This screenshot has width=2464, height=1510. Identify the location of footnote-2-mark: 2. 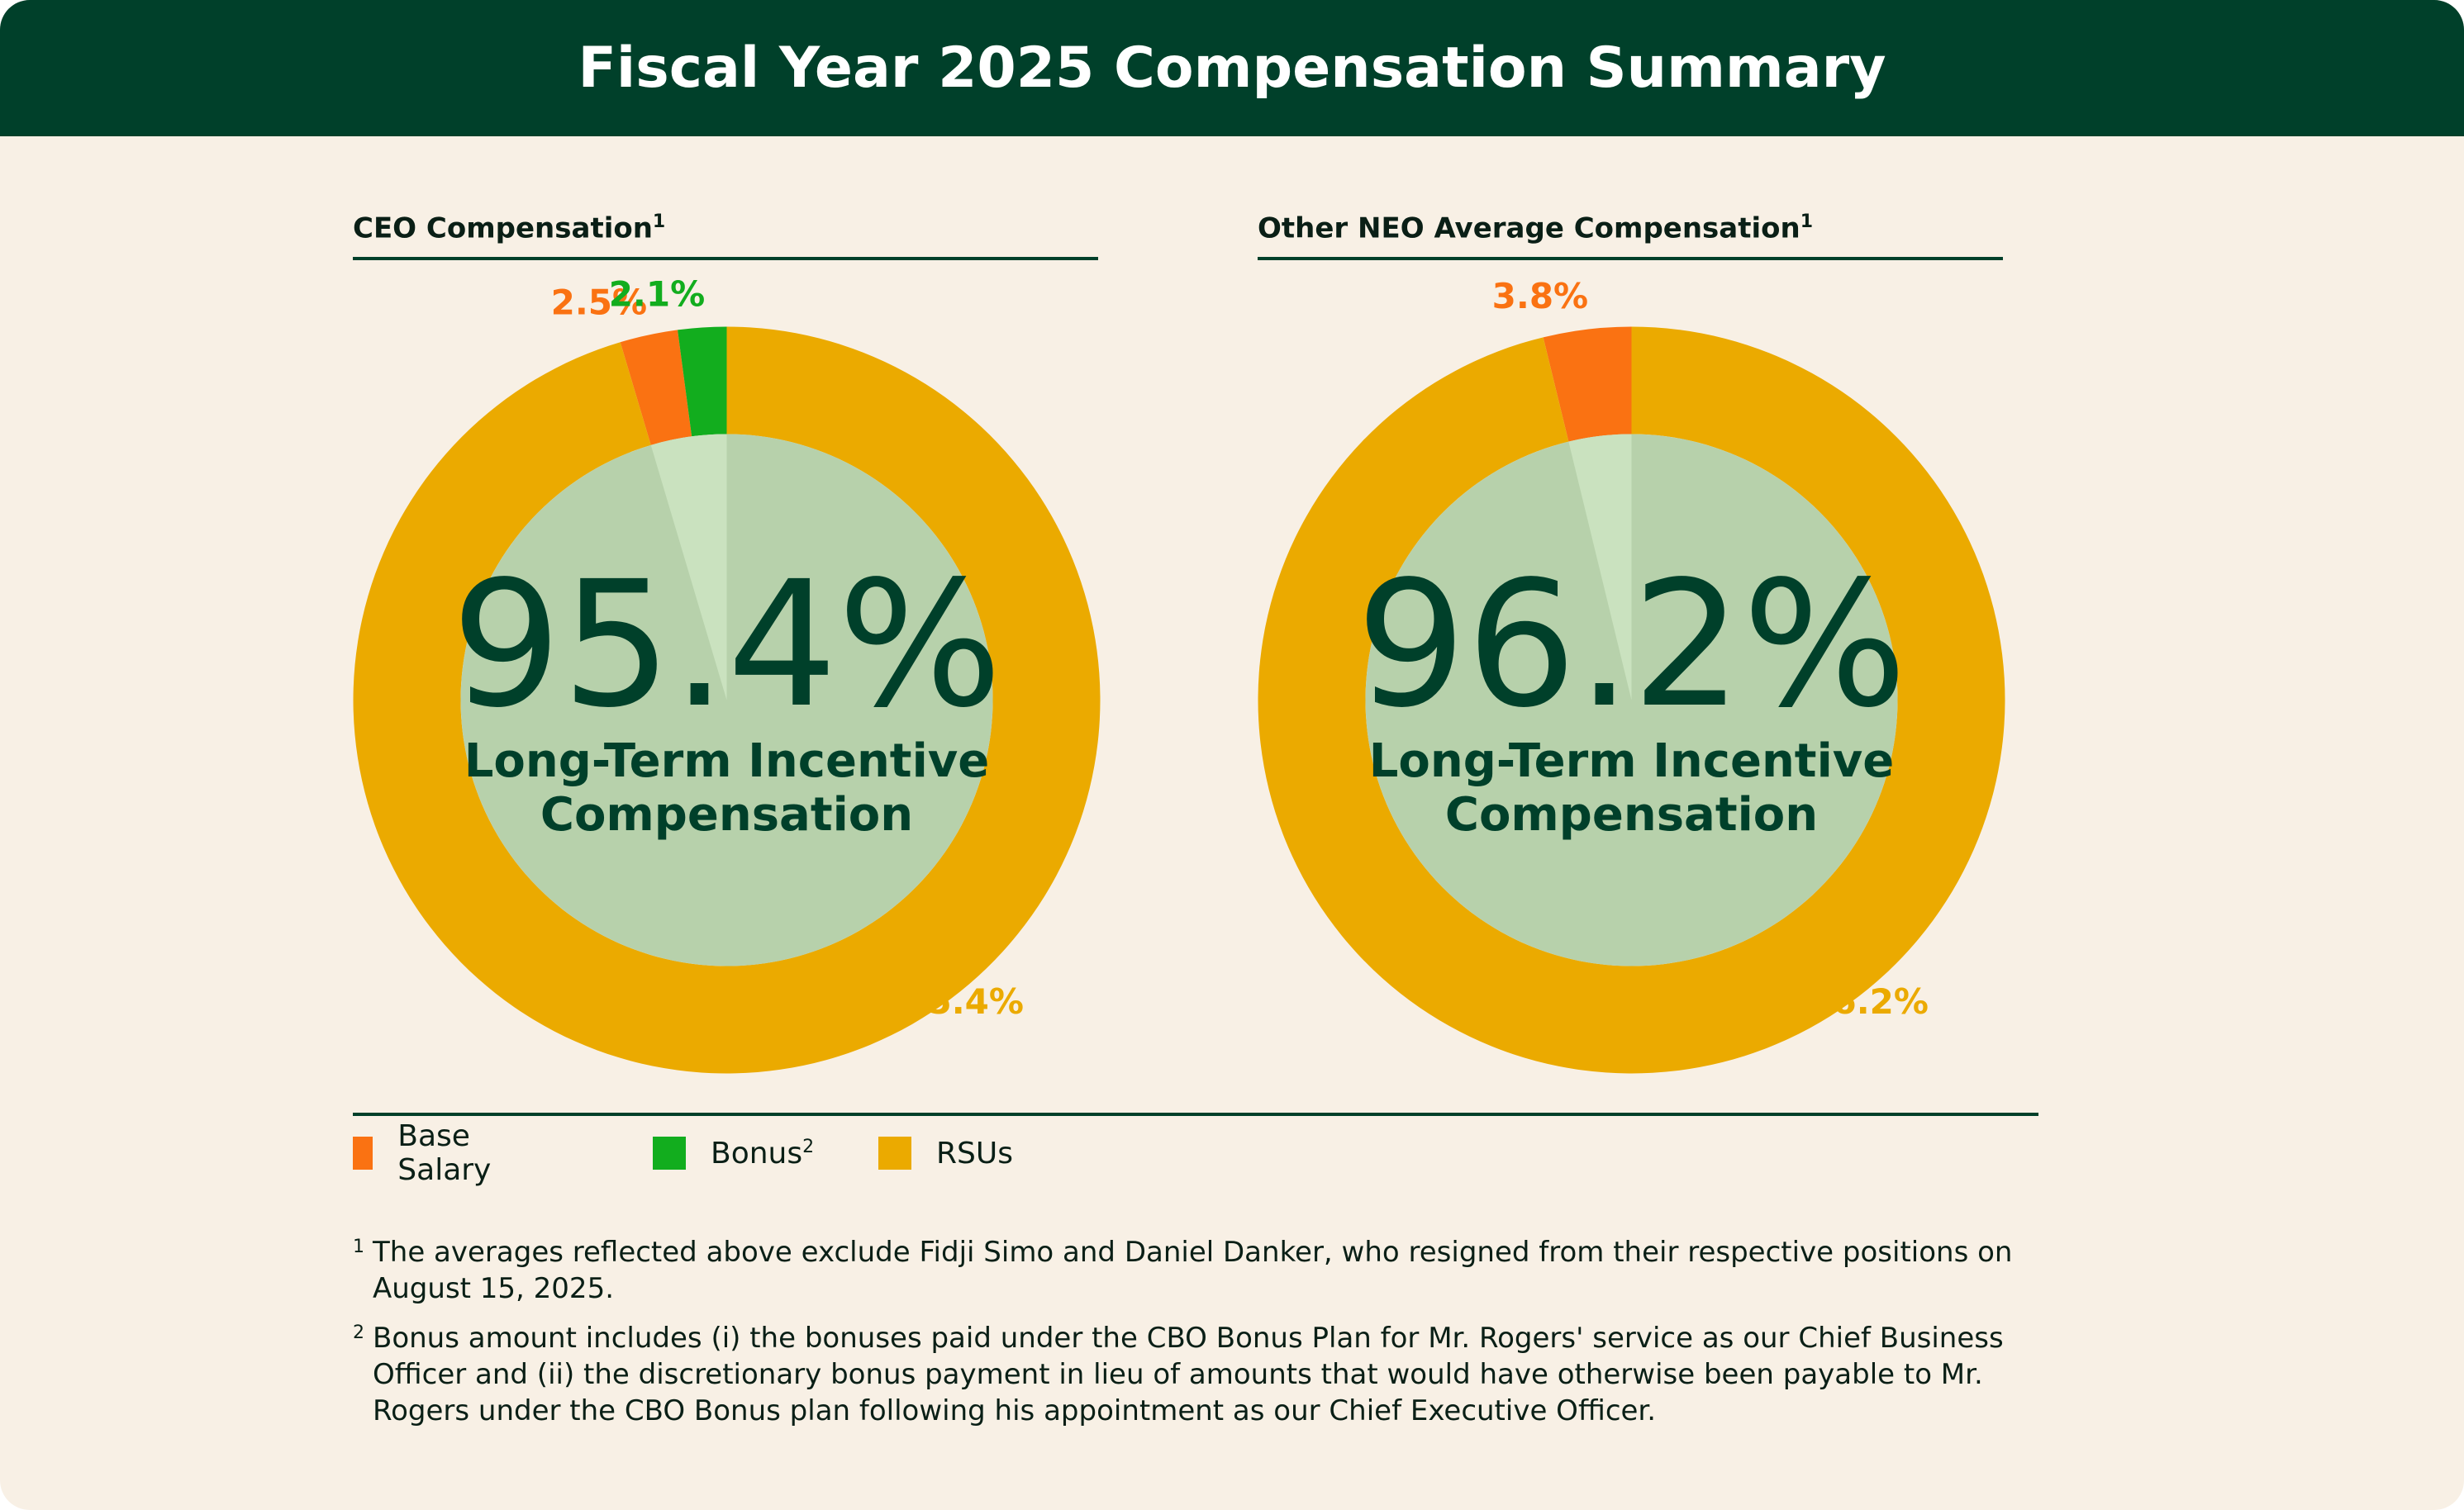
(358, 1332).